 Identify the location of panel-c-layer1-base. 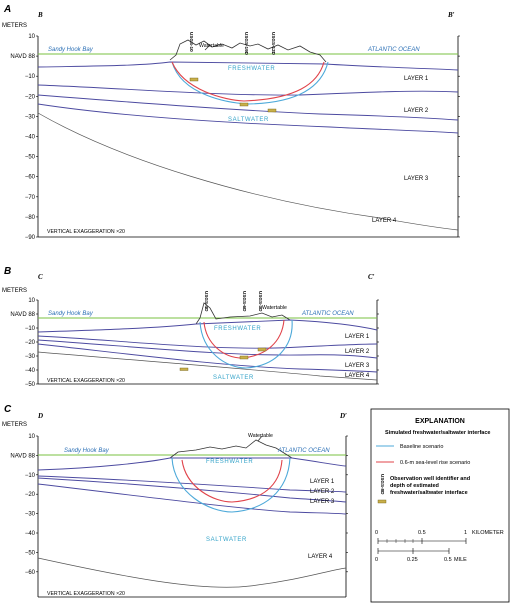
(192, 484).